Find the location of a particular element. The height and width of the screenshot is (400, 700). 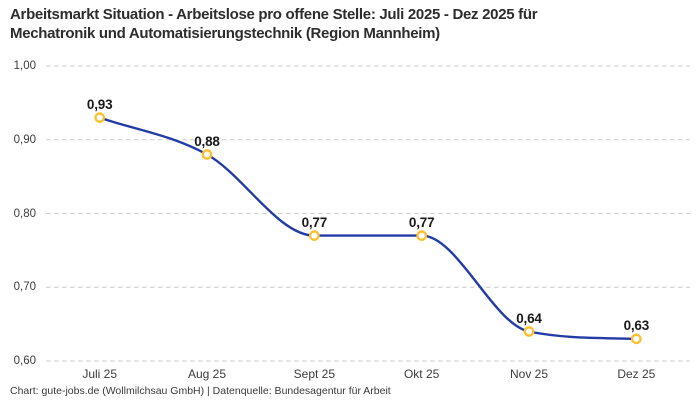

data-point-label: 0,88 is located at coordinates (207, 141).